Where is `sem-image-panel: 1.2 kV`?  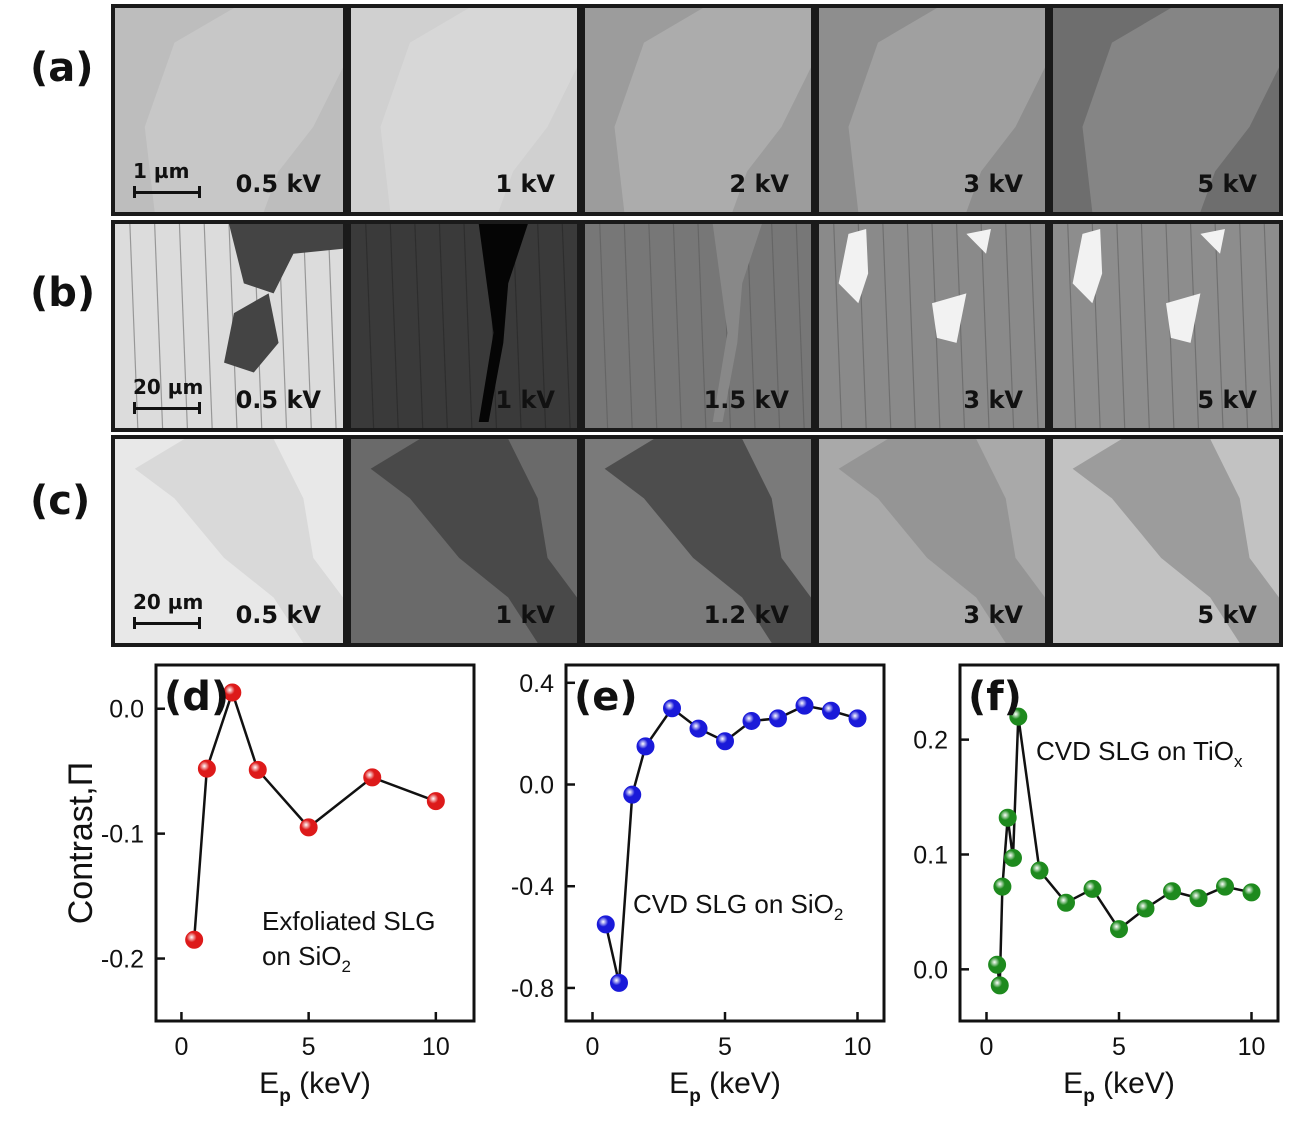
sem-image-panel: 1.2 kV is located at coordinates (698, 541).